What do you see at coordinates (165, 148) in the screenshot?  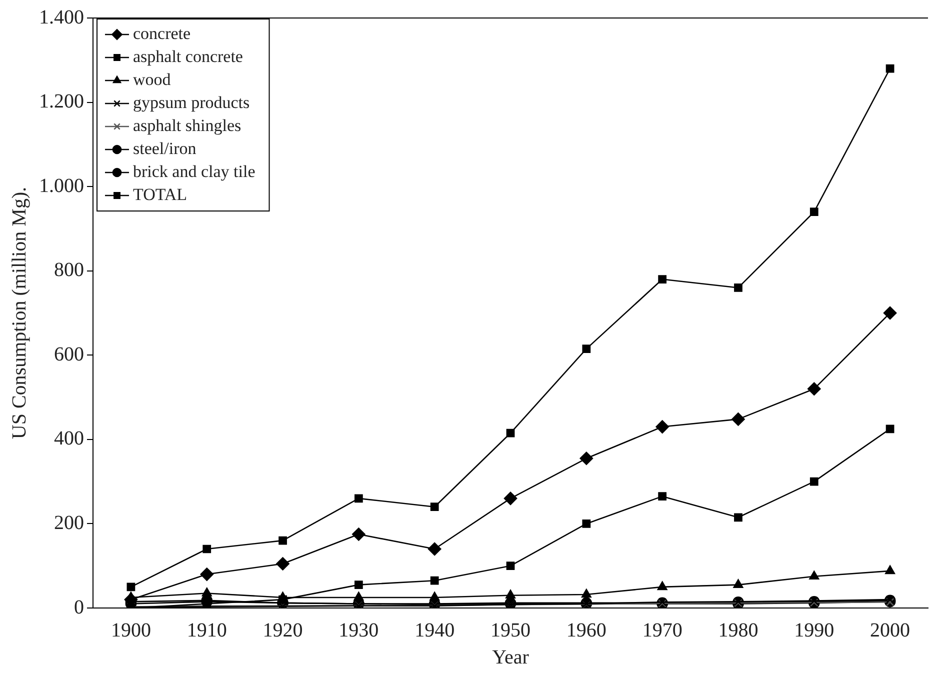 I see `legend-label: steel/iron` at bounding box center [165, 148].